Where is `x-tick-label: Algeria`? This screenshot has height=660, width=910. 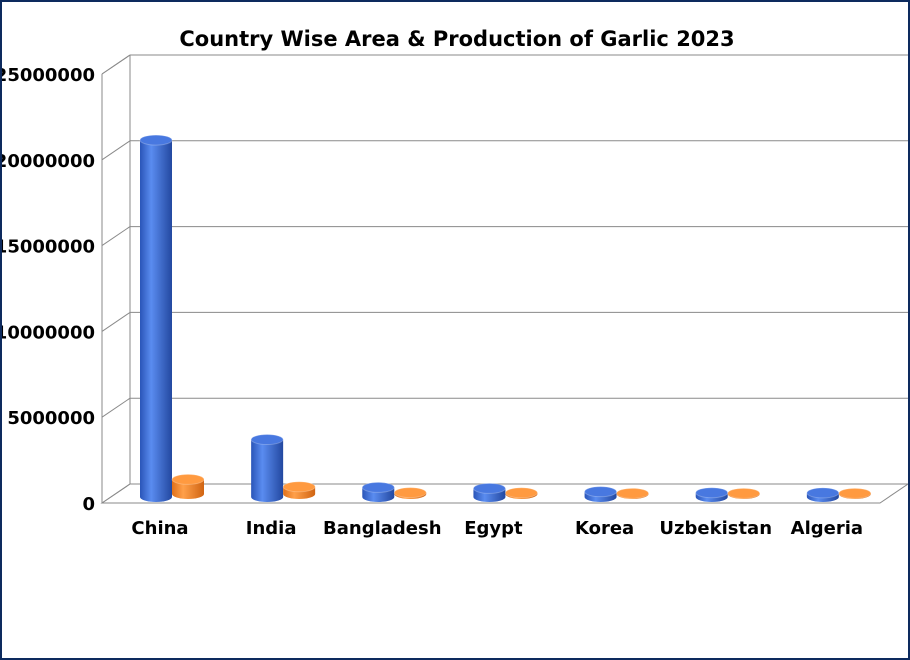
x-tick-label: Algeria is located at coordinates (827, 528).